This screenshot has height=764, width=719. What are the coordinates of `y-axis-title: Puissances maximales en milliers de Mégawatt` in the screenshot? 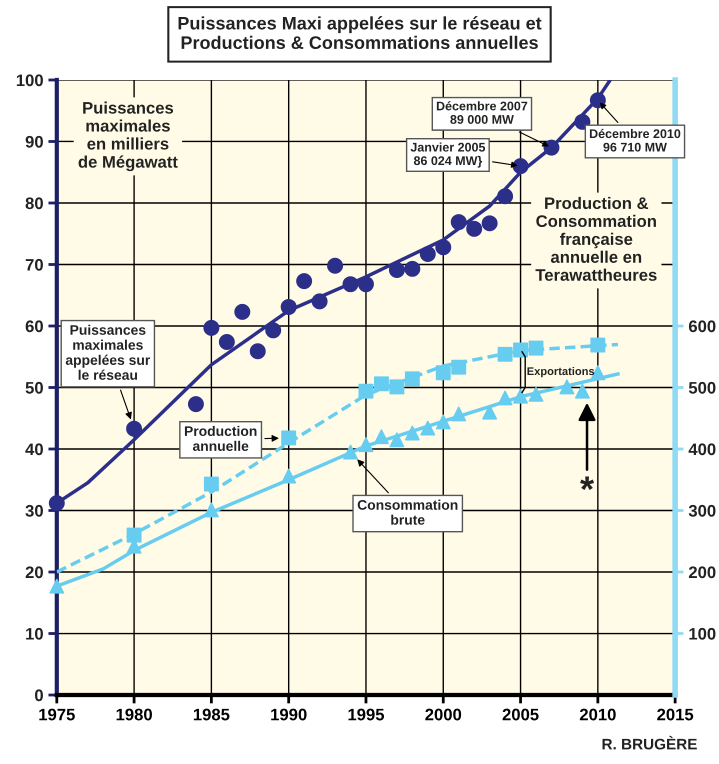 It's located at (128, 137).